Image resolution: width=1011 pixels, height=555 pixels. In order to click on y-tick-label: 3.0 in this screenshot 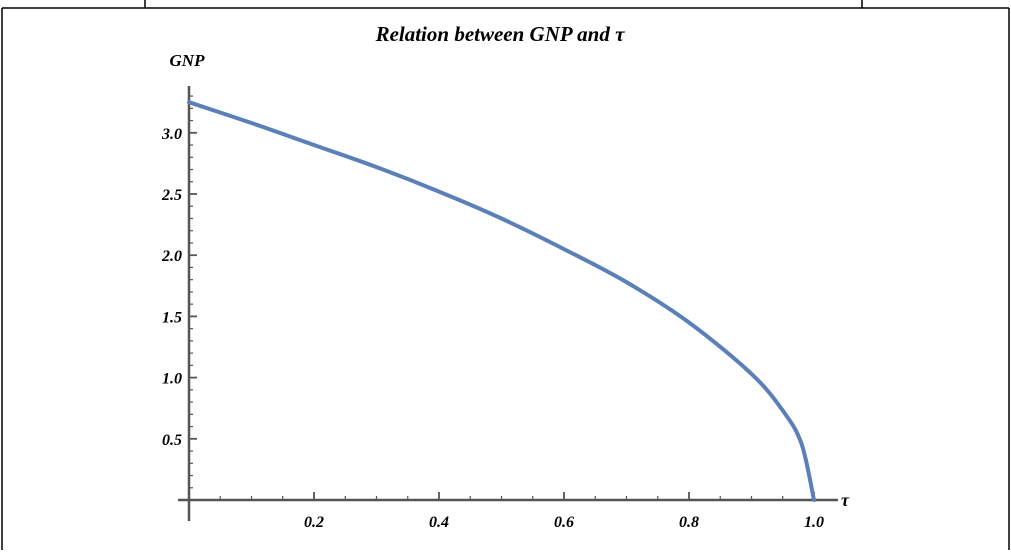, I will do `click(171, 134)`.